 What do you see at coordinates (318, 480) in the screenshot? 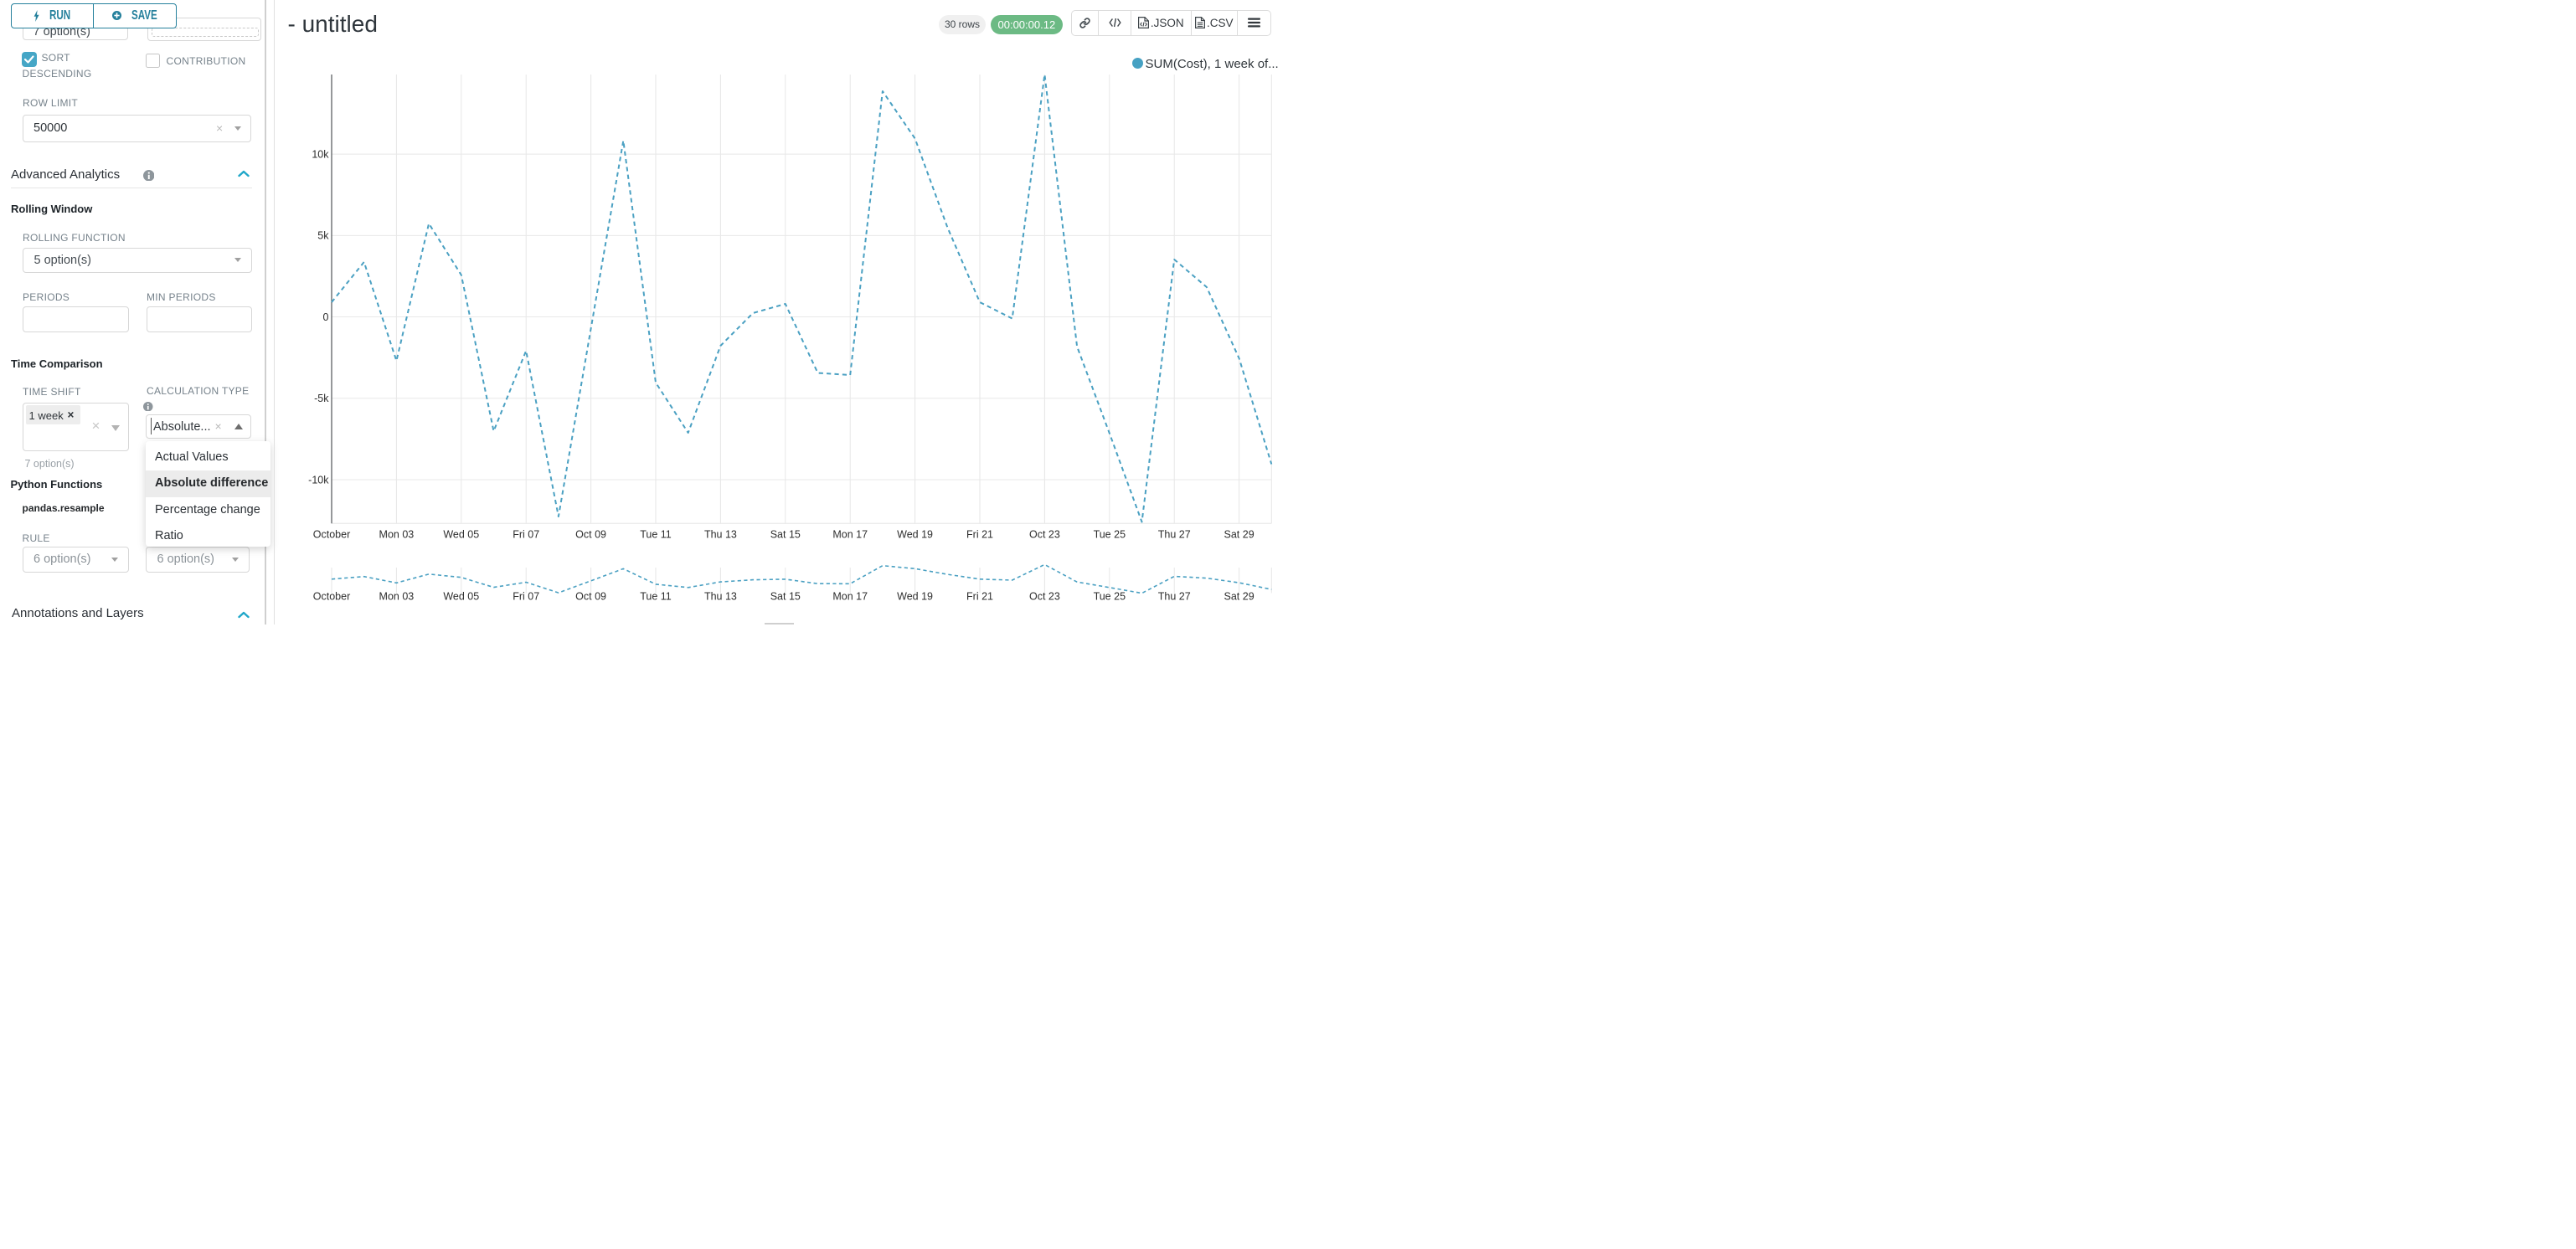
I see `svg-text: -10k` at bounding box center [318, 480].